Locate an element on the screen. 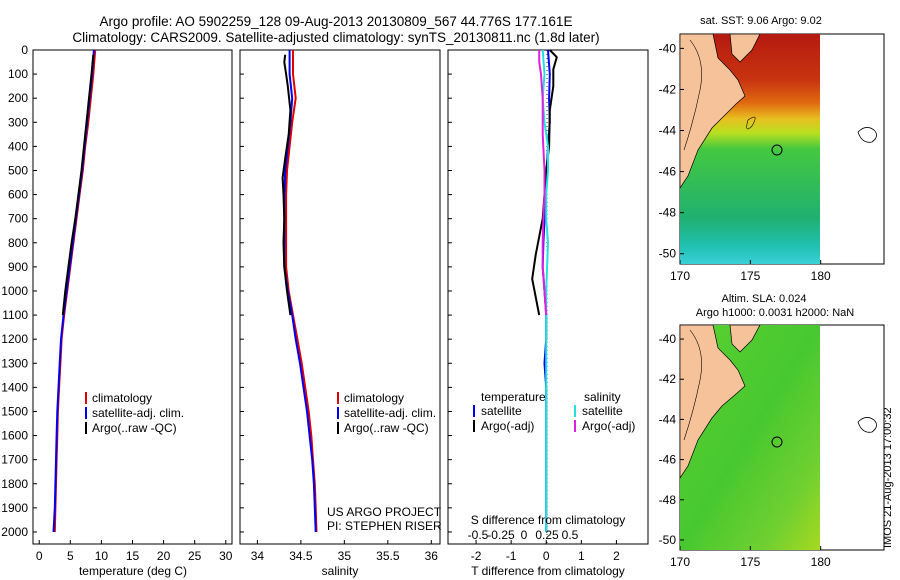 This screenshot has width=900, height=580. sst-heatmap is located at coordinates (750, 149).